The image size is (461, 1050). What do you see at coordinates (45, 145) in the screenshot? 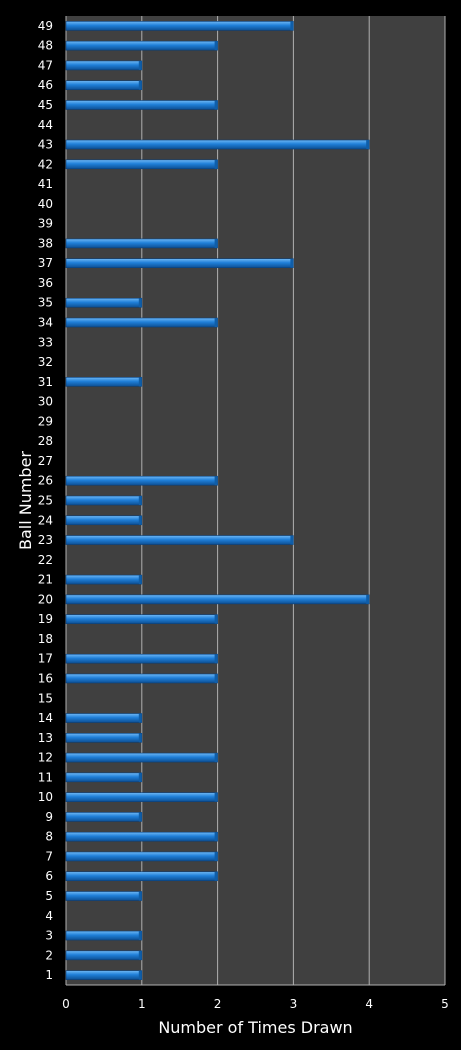
I see `y-tick-label-43: 43` at bounding box center [45, 145].